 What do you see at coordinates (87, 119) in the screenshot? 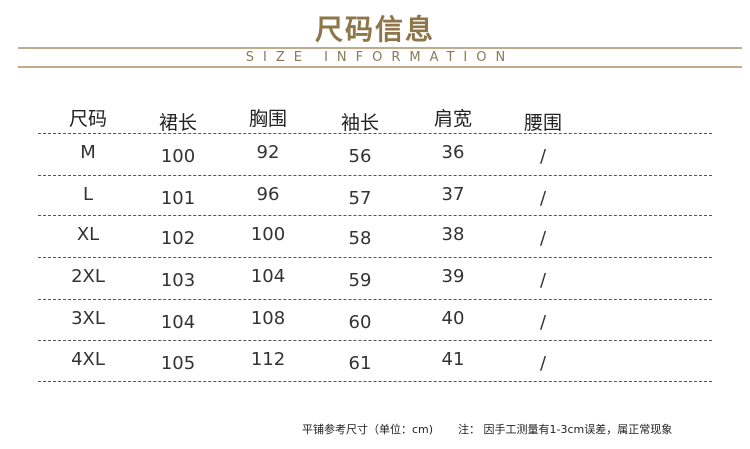
I see `table-cell: 尺码` at bounding box center [87, 119].